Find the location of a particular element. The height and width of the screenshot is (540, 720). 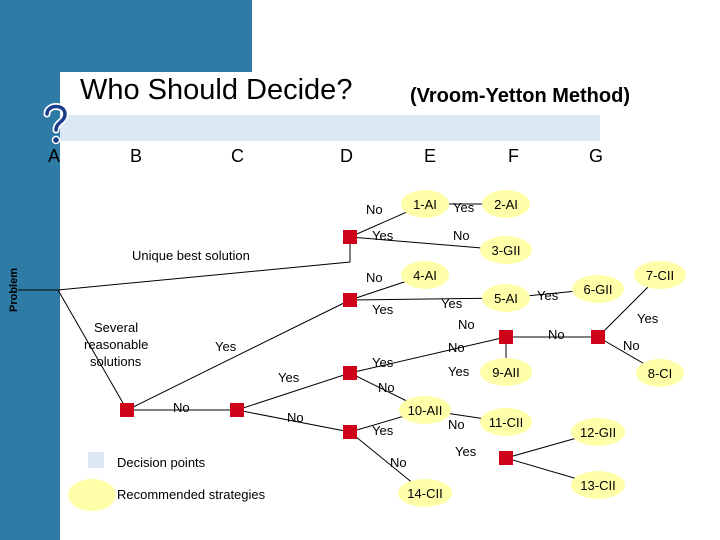

strategy-11: 11-CII is located at coordinates (506, 422).